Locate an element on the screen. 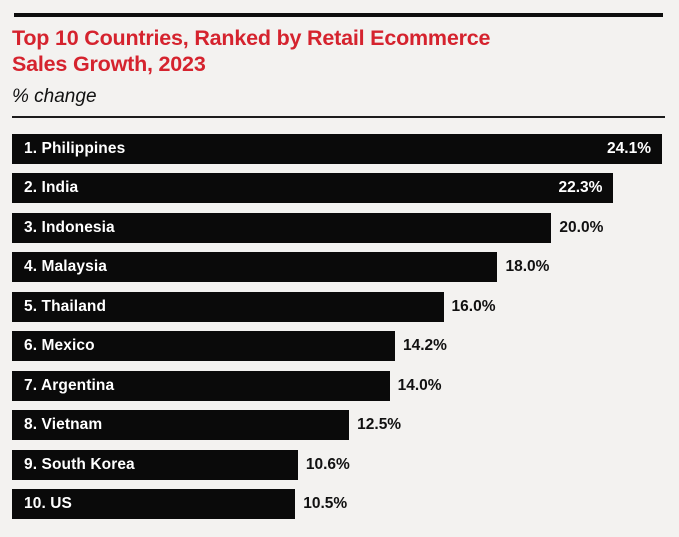 The width and height of the screenshot is (679, 537). bar-value-label: 16.0% is located at coordinates (473, 306).